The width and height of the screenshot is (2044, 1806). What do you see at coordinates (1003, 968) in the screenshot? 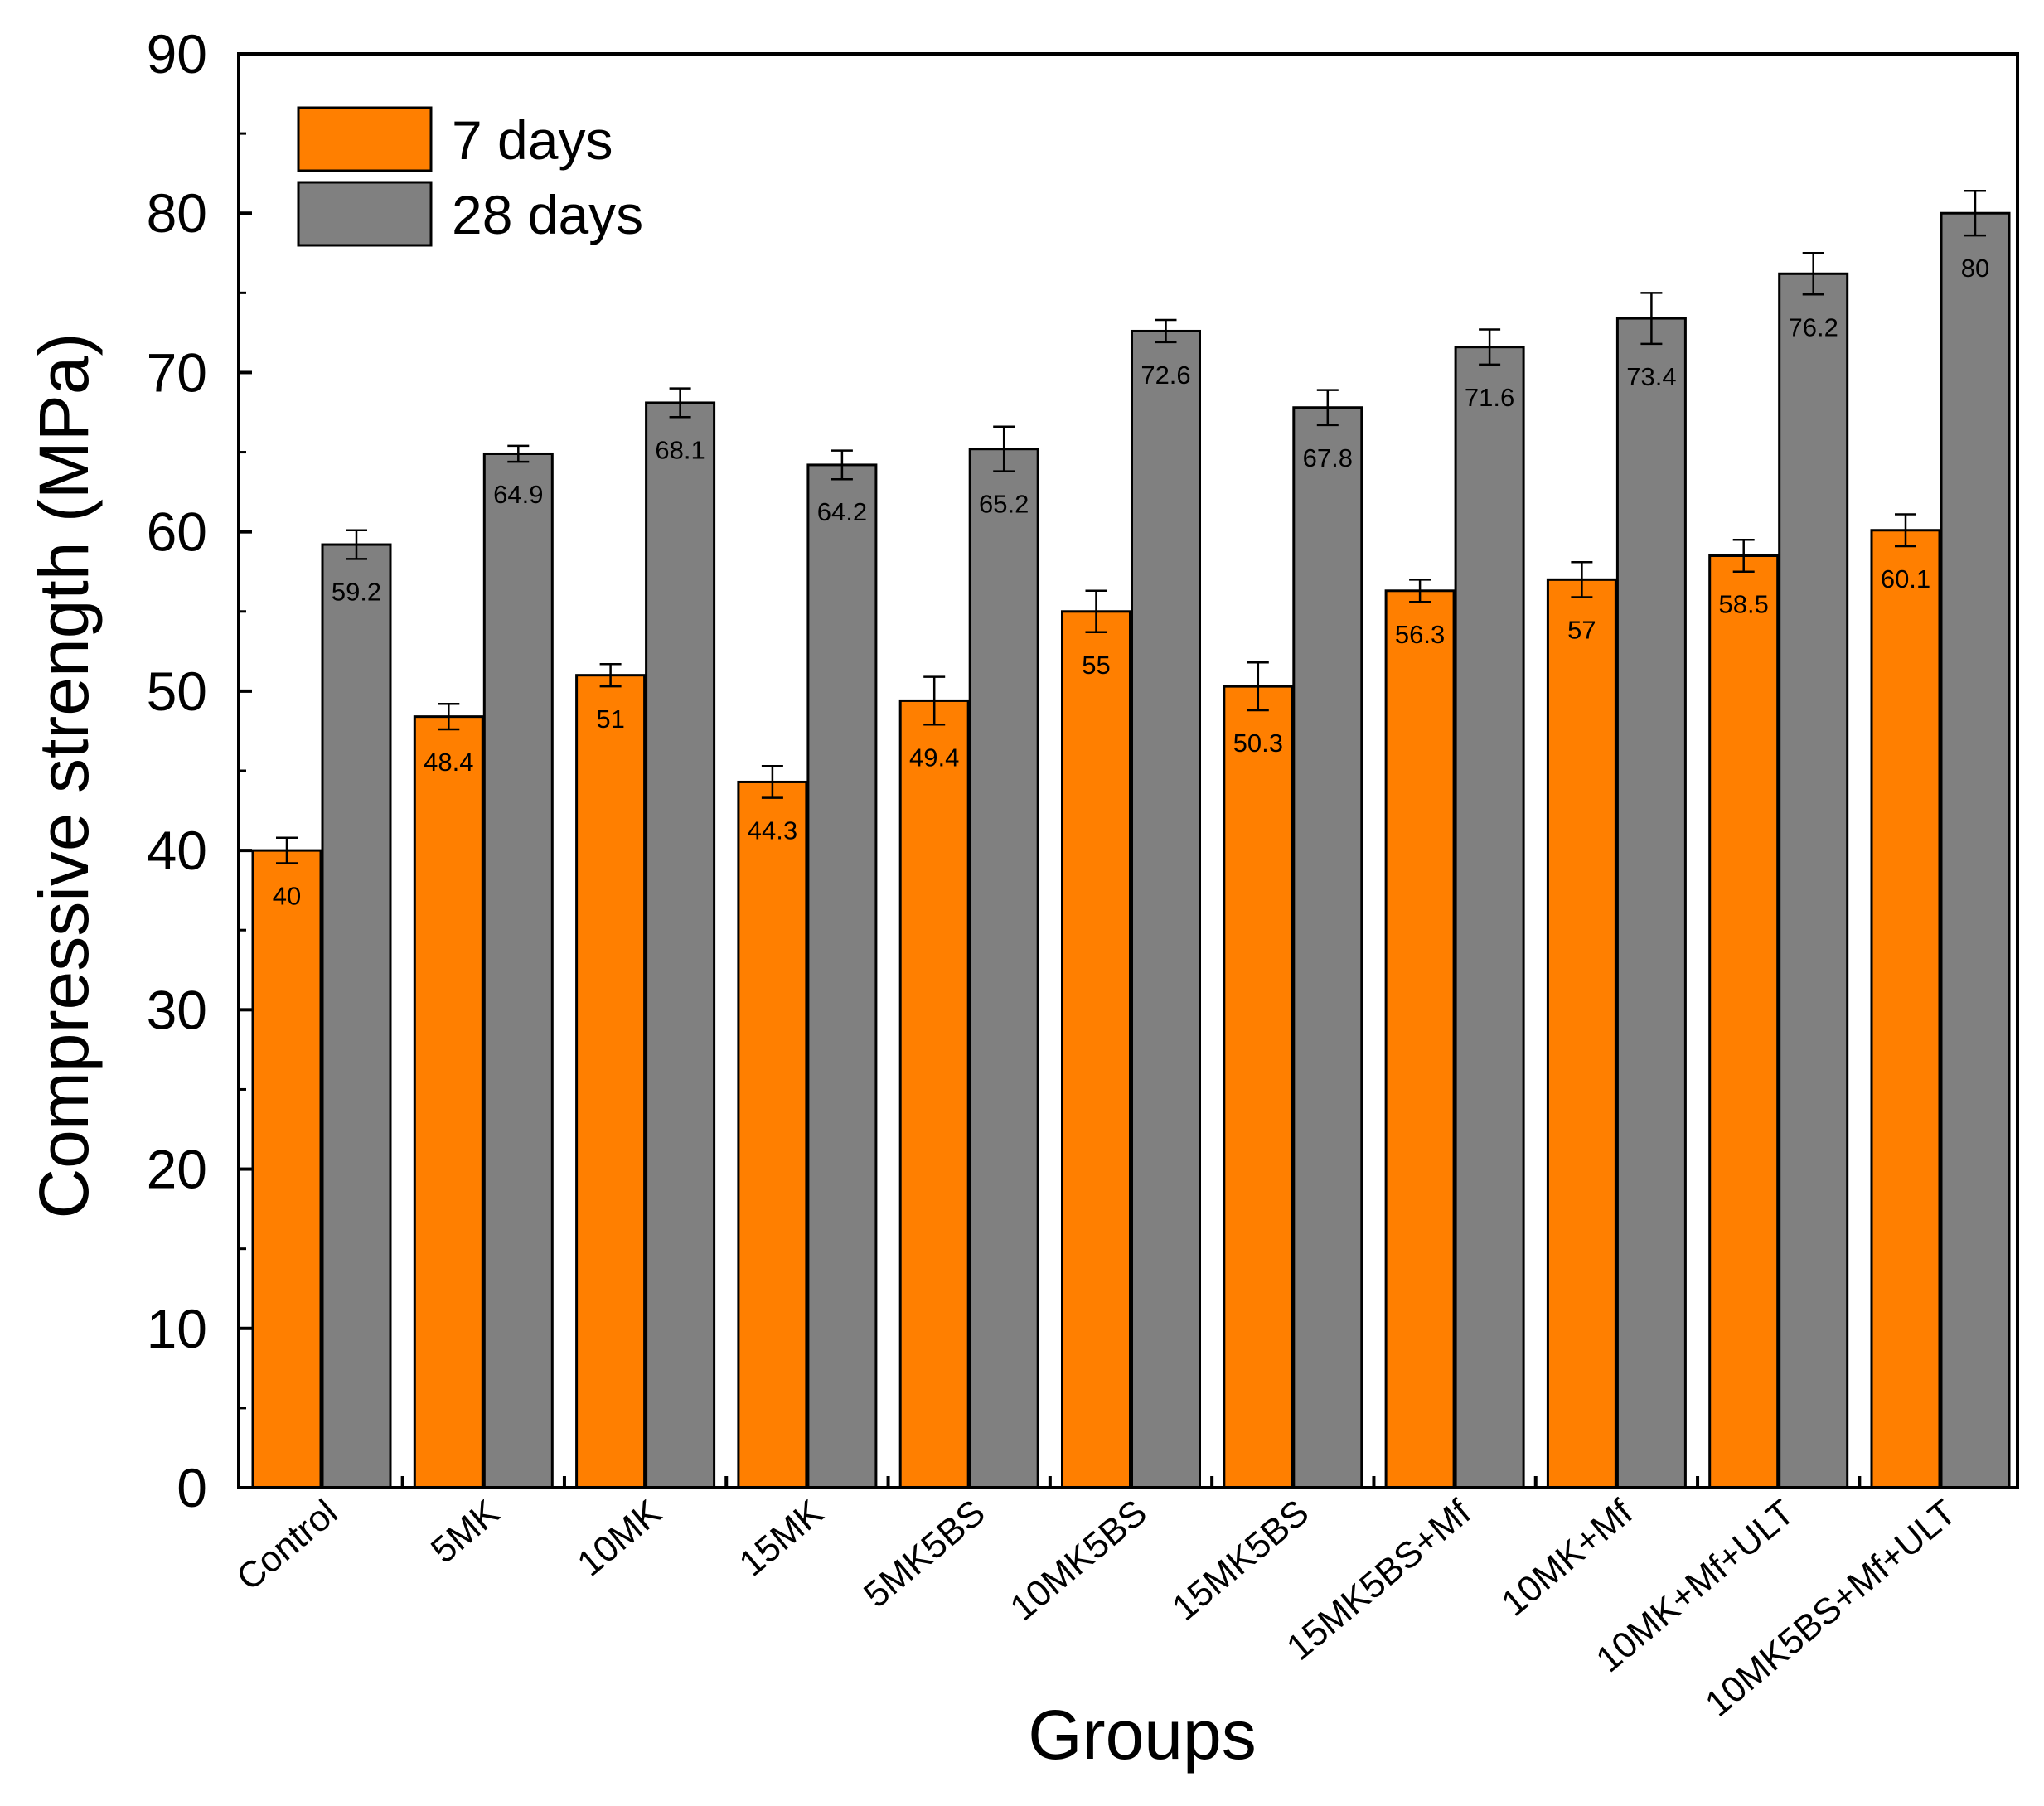
I see `bar-28-days-5mk5bs` at bounding box center [1003, 968].